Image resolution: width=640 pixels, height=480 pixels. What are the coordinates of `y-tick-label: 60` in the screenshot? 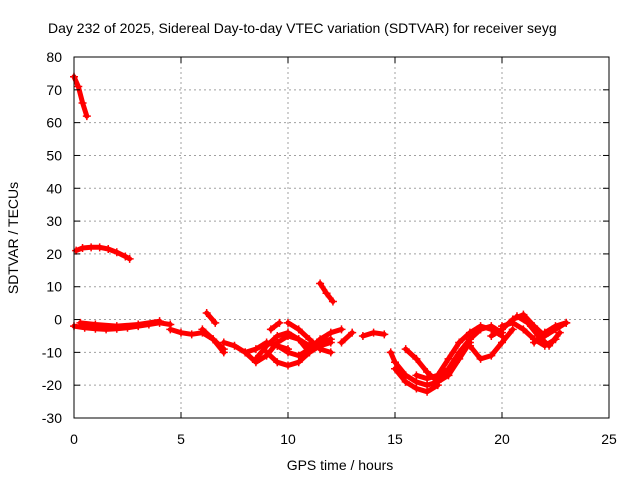 It's located at (54, 123).